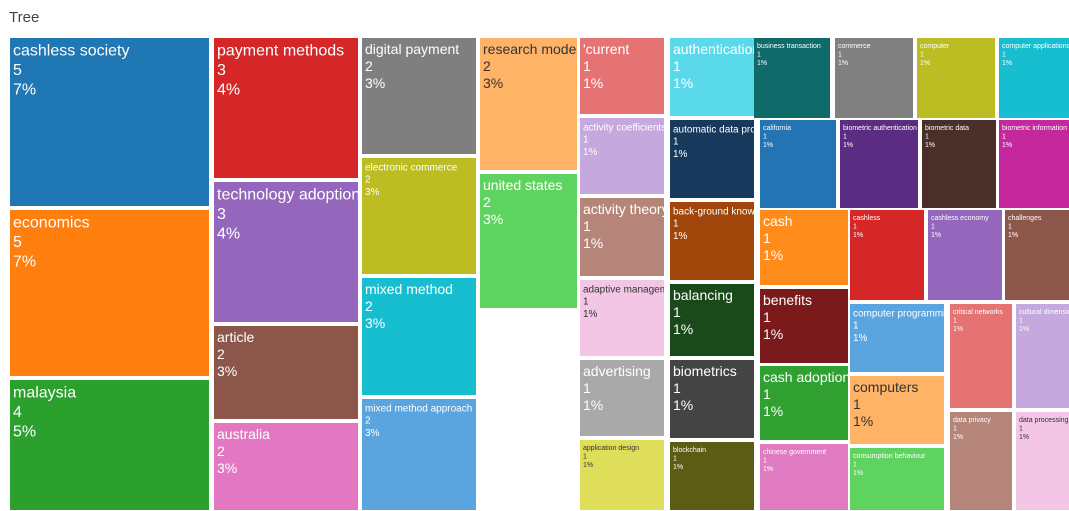 This screenshot has height=511, width=1069. I want to click on treemap-tile-label: united states, so click(522, 185).